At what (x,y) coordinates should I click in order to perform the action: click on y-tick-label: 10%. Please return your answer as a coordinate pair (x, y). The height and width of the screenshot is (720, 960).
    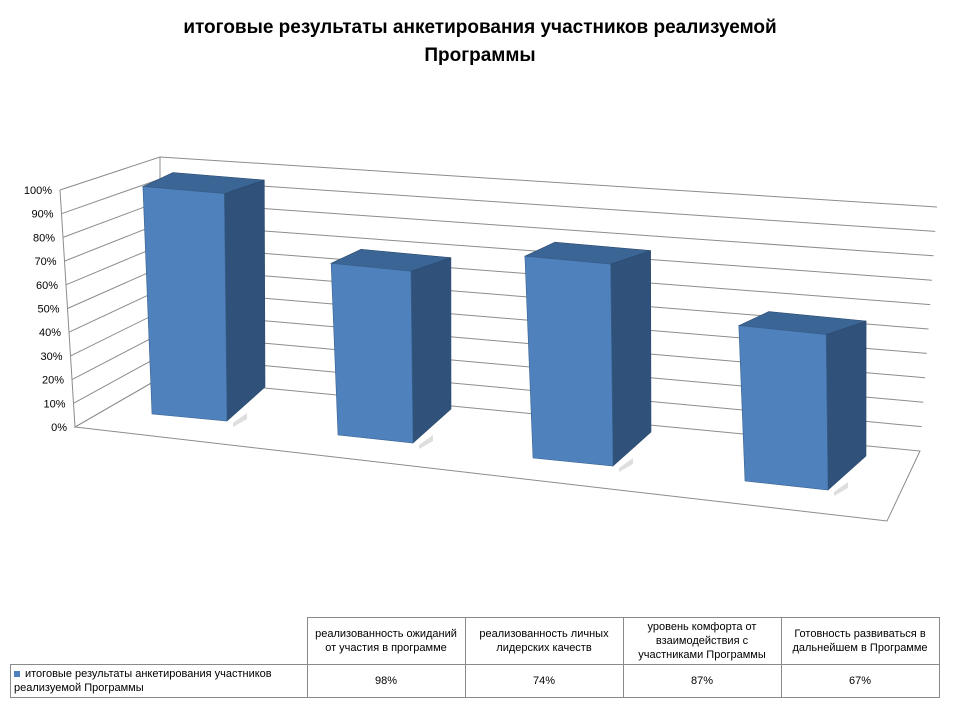
    Looking at the image, I should click on (54, 404).